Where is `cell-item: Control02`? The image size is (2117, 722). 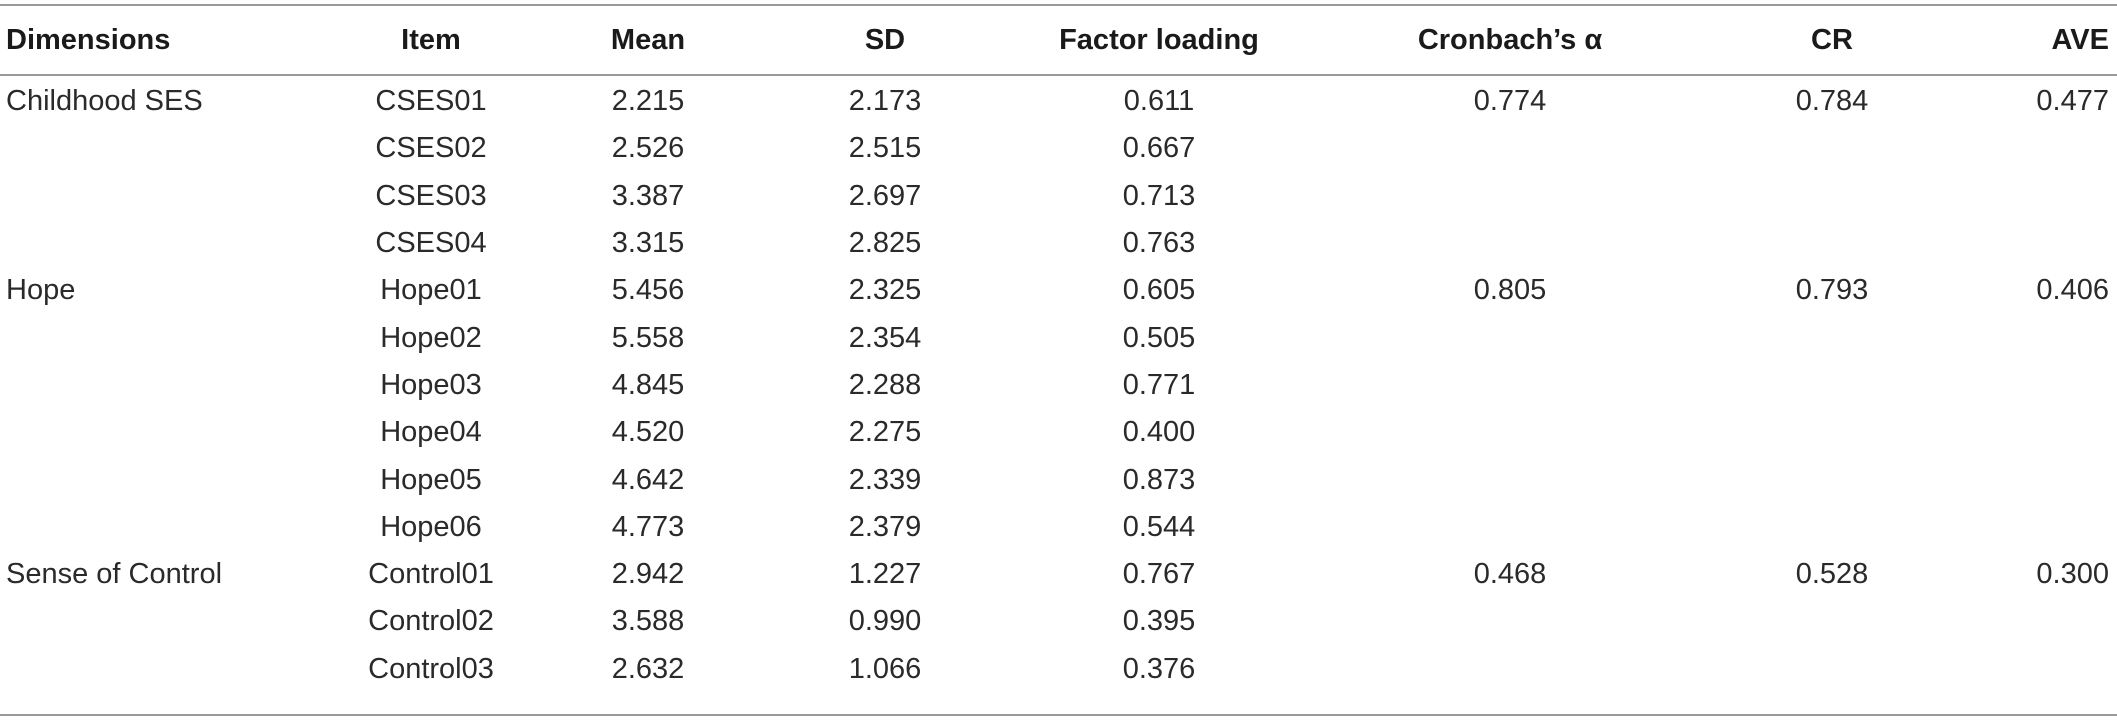 cell-item: Control02 is located at coordinates (431, 621).